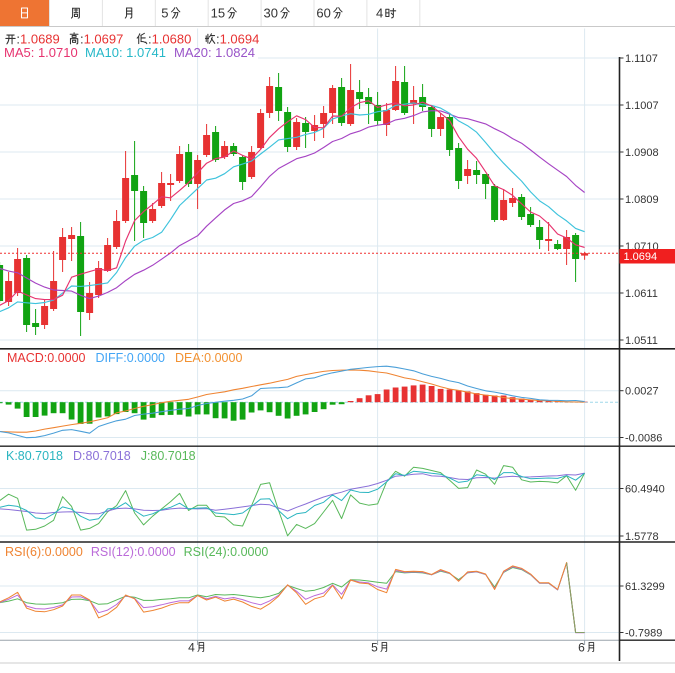 The image size is (675, 673). I want to click on svg-text: 61.3299, so click(645, 587).